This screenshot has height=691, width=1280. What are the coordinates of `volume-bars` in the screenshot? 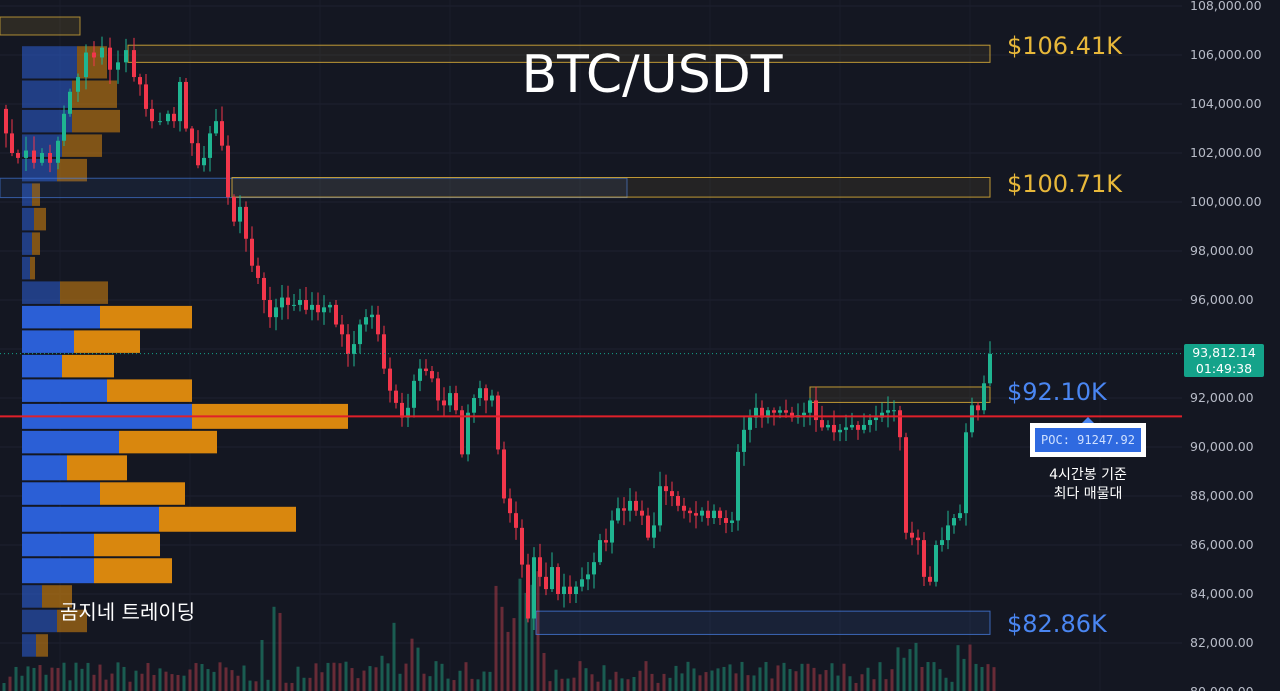 It's located at (499, 631).